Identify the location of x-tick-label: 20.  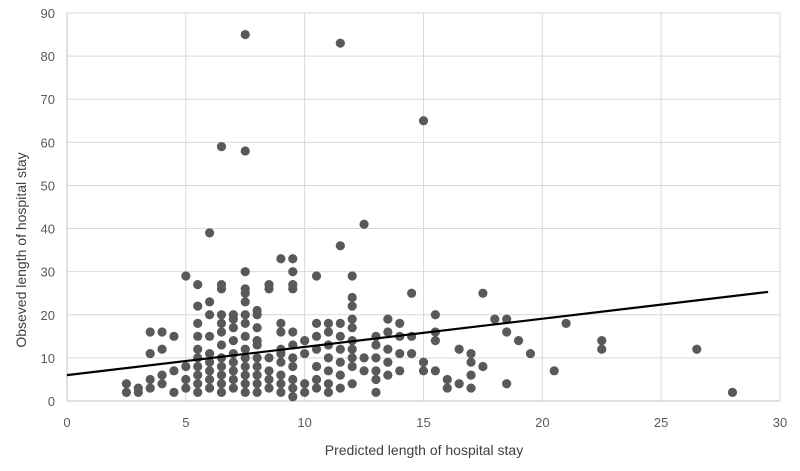
(542, 422).